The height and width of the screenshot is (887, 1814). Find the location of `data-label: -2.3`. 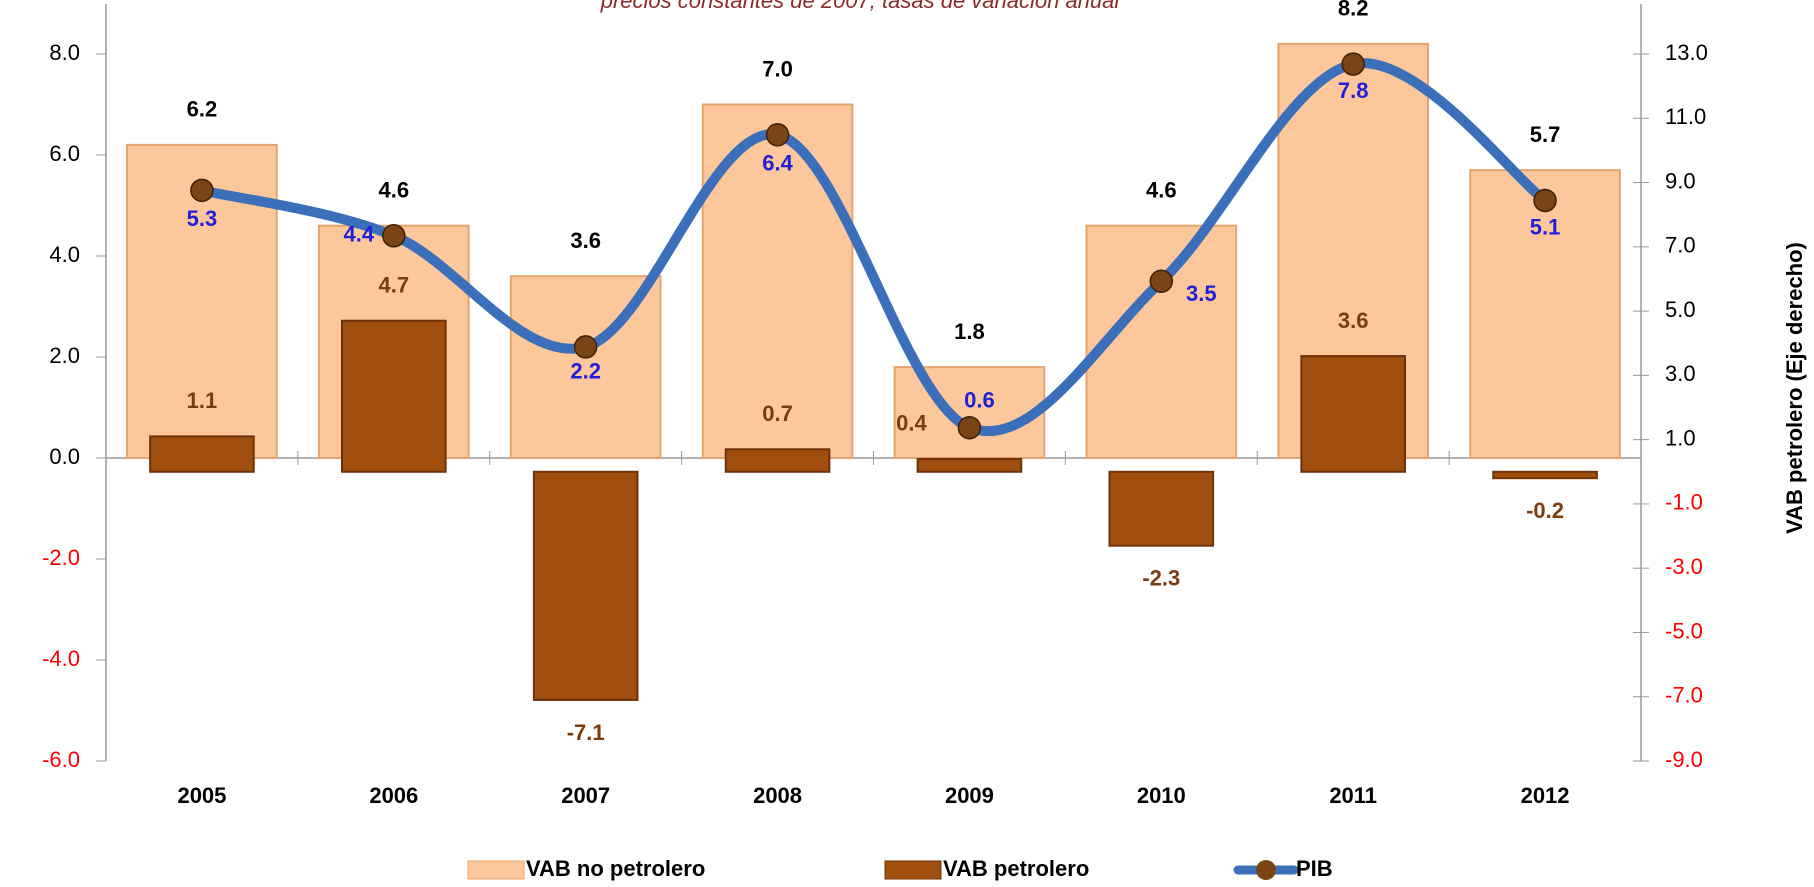

data-label: -2.3 is located at coordinates (1161, 577).